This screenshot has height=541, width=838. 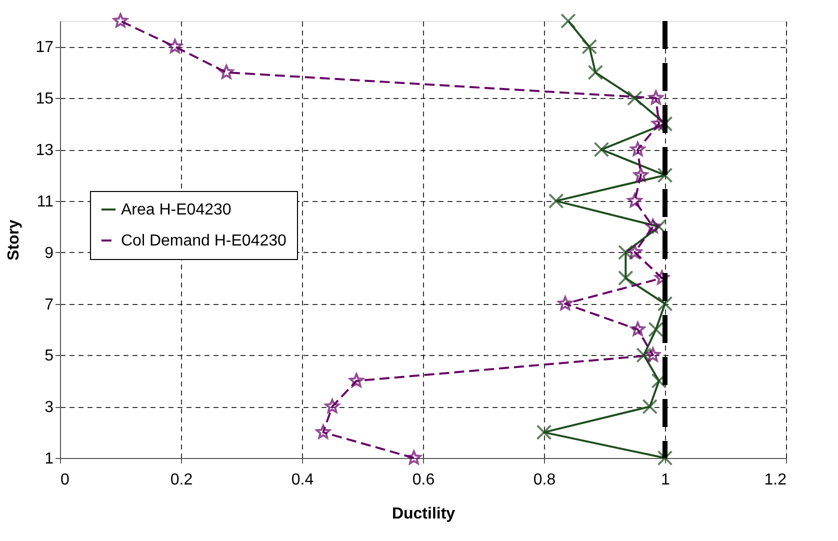 I want to click on x-tick-label: 0.6, so click(x=423, y=480).